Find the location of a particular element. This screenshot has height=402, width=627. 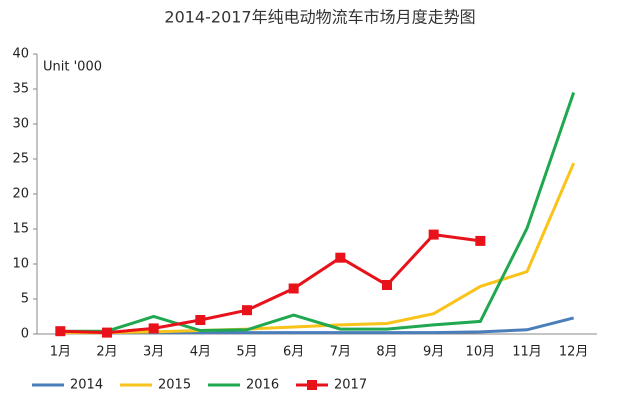

y-tick-label: 25 is located at coordinates (20, 159).